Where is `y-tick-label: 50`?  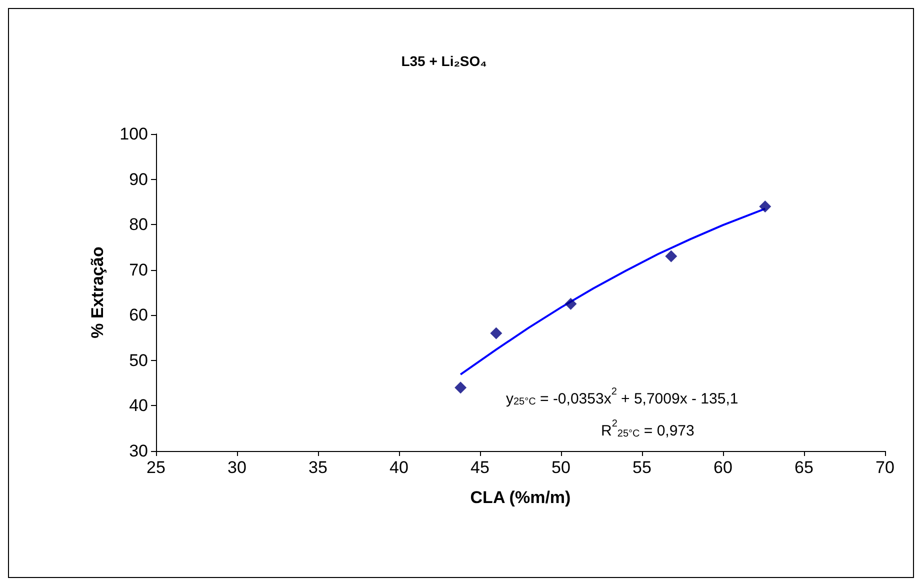
y-tick-label: 50 is located at coordinates (138, 360).